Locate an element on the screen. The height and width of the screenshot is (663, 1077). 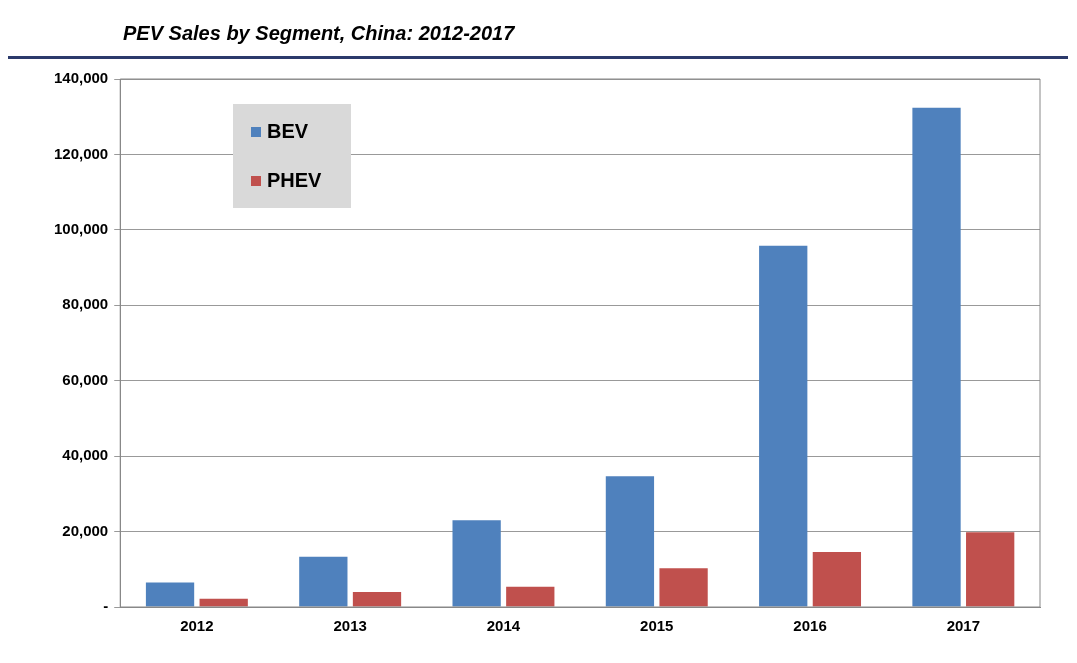
x-tick-label: 2013 is located at coordinates (350, 626).